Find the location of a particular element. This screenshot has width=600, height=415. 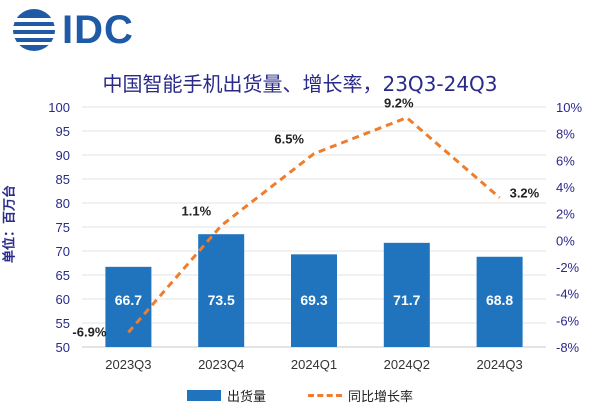

chart-title: 中国智能手机出货量、增长率，23Q3-24Q3 is located at coordinates (300, 84).